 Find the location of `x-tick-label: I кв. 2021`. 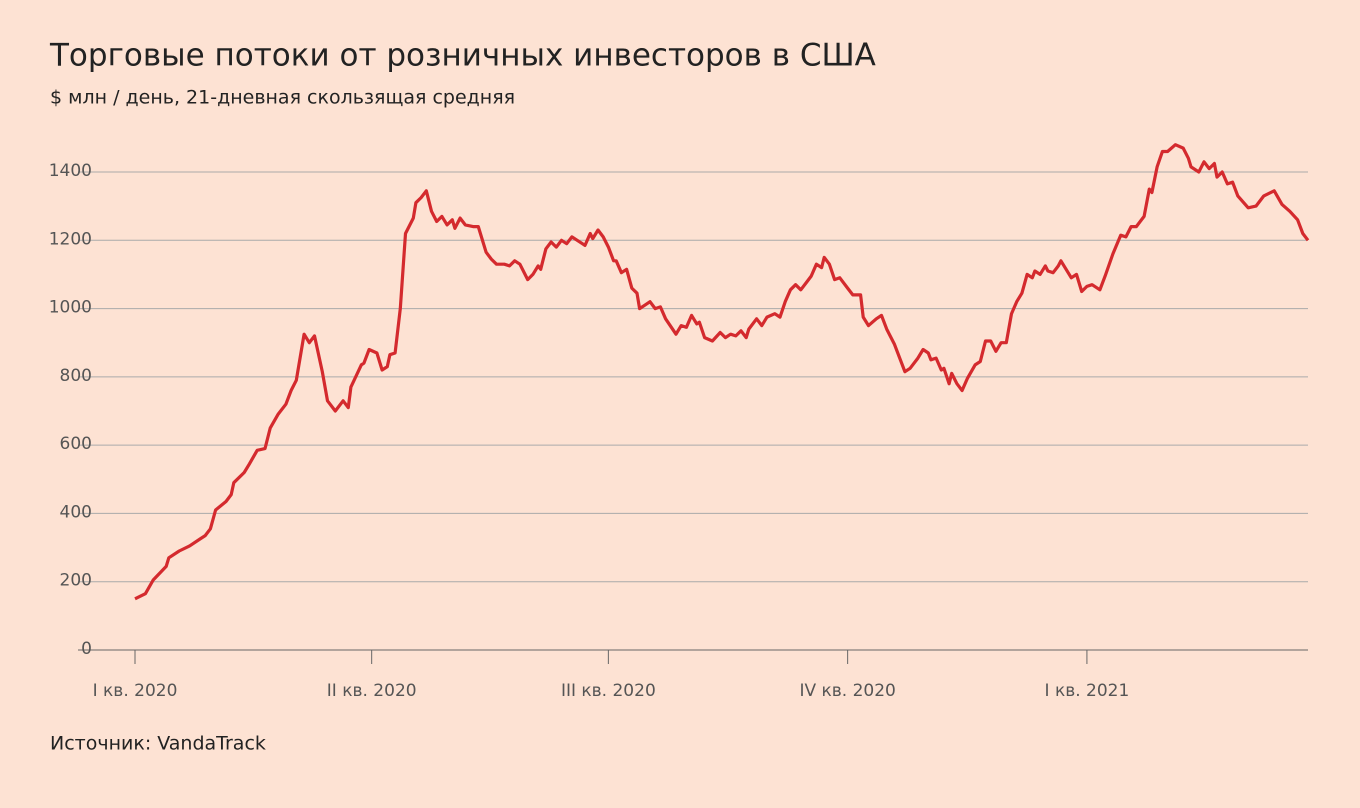

x-tick-label: I кв. 2021 is located at coordinates (1087, 691).